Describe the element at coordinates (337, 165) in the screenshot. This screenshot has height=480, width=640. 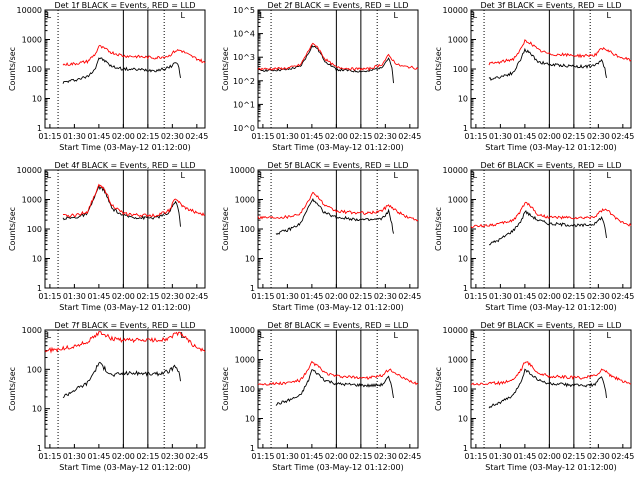
I see `panel-title: Det 5f BLACK = Events, RED = LLD` at that location.